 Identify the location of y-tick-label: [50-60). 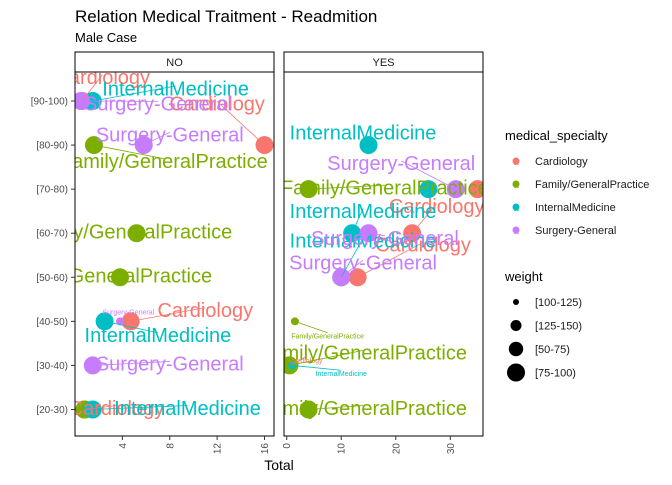
(52, 278).